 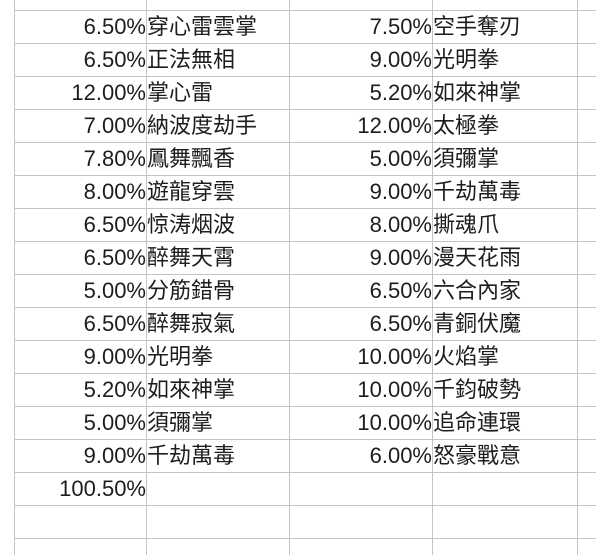 What do you see at coordinates (80, 125) in the screenshot?
I see `cell-left-percent: 7.00%` at bounding box center [80, 125].